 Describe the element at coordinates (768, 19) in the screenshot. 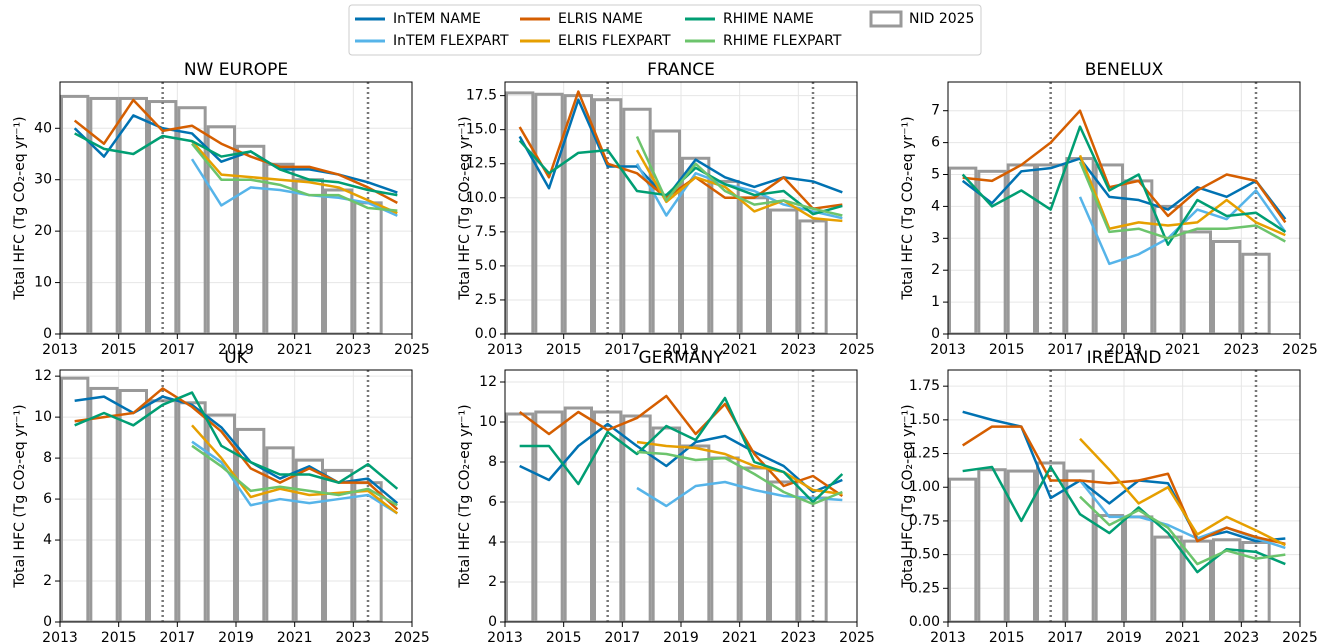

I see `legend-label: RHIME NAME` at that location.